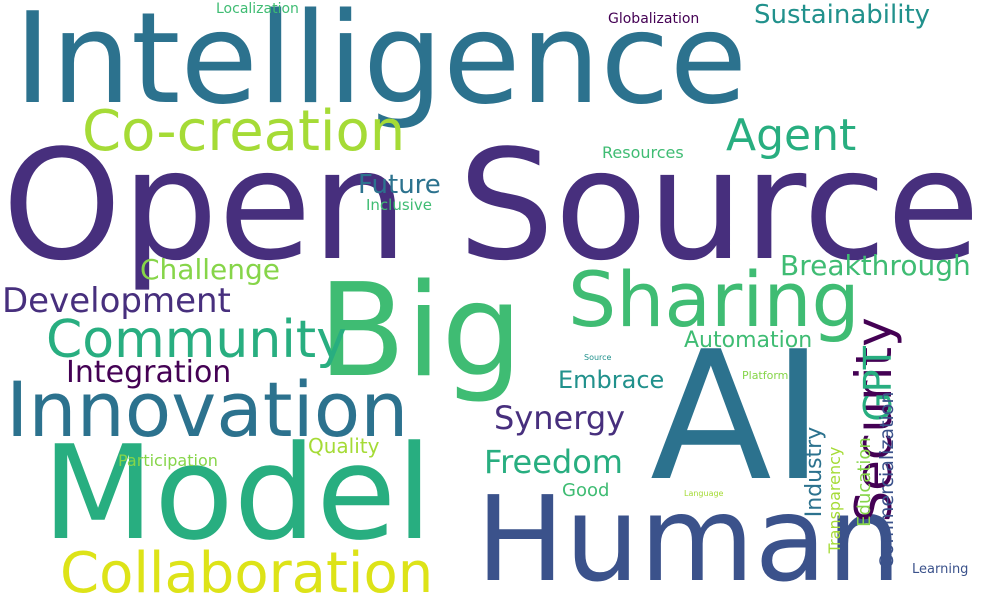  I want to click on word-synergy: Synergy, so click(560, 418).